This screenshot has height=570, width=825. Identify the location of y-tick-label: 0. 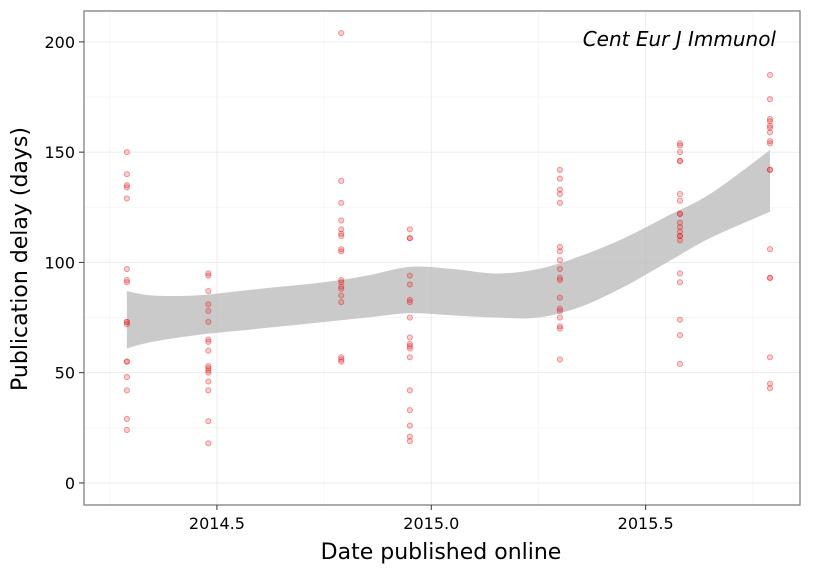
(70, 483).